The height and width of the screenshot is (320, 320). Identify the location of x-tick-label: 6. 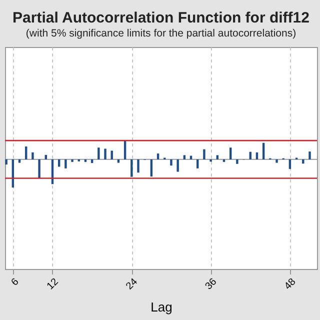
(15, 282).